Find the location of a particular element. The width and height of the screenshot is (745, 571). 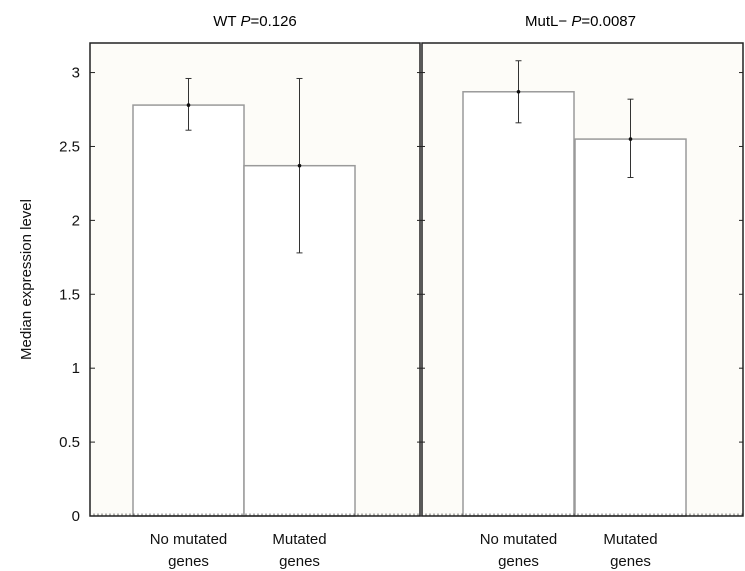

y-tick-label: 3 is located at coordinates (76, 73).